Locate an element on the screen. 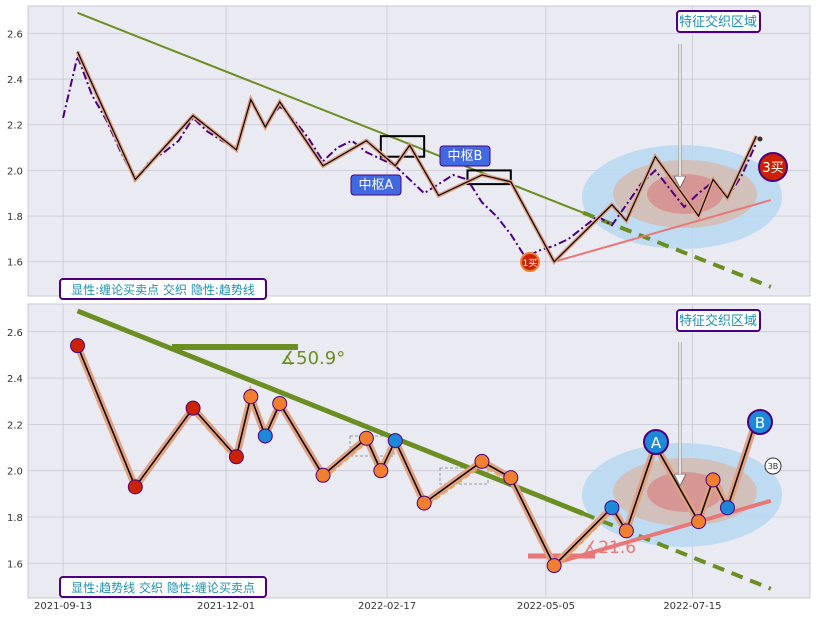 The height and width of the screenshot is (617, 816). support-angle-label: ∡21.6 is located at coordinates (609, 548).